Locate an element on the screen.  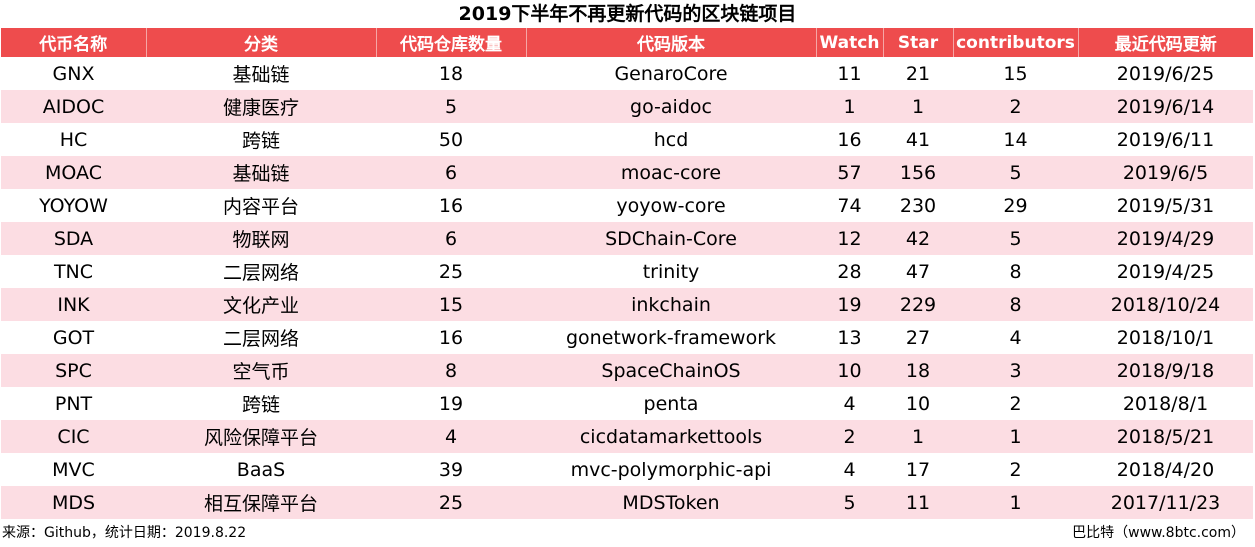
cell-contributors: 3 is located at coordinates (1015, 370).